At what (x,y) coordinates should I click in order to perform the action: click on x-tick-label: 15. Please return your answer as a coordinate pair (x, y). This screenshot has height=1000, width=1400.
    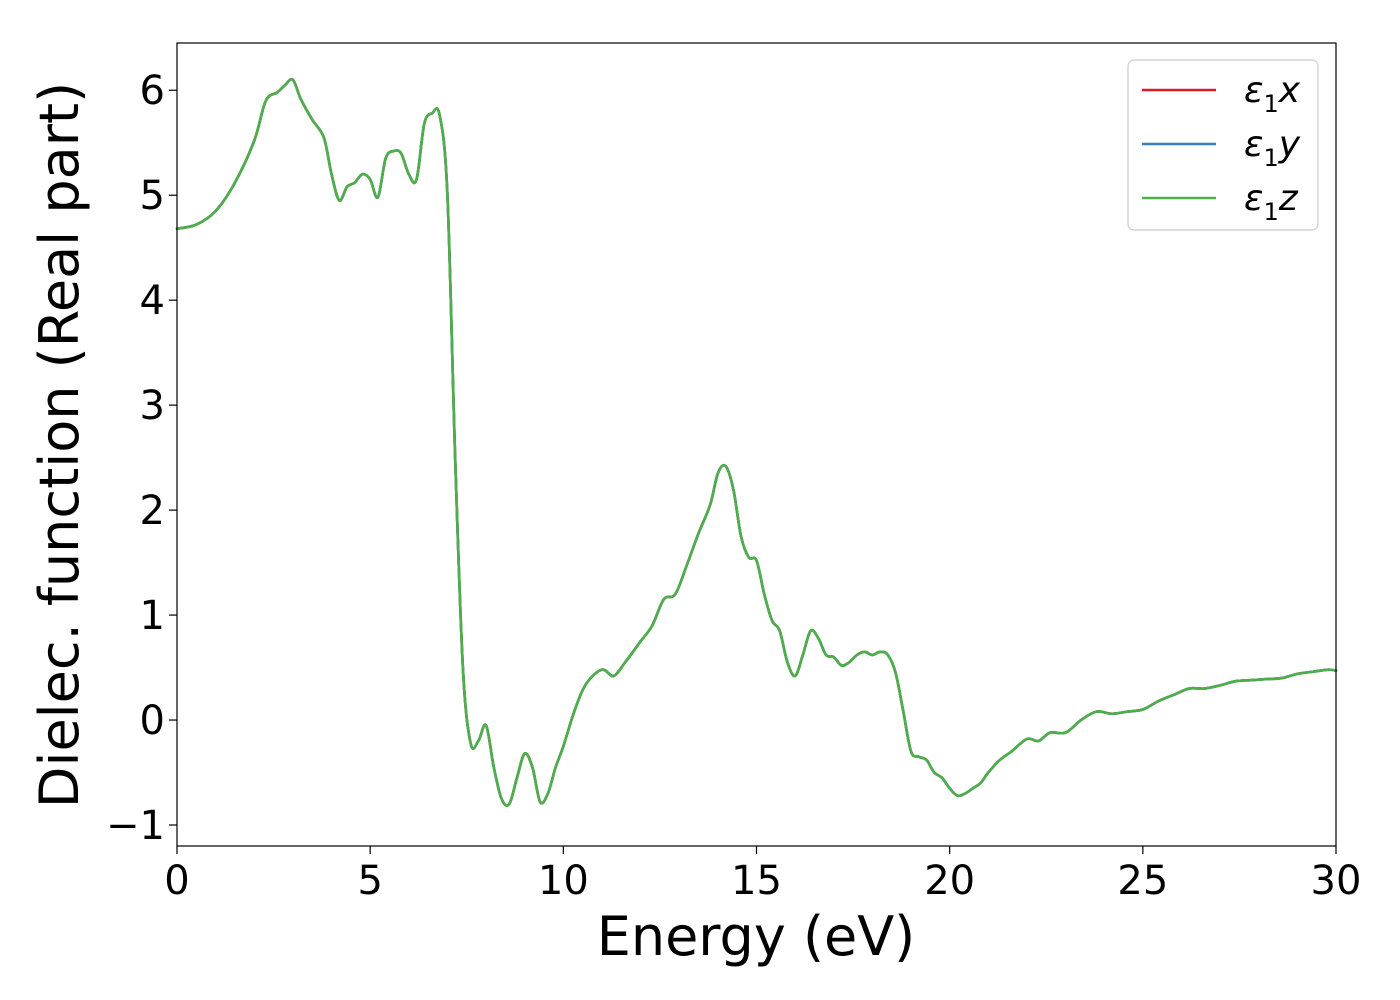
    Looking at the image, I should click on (756, 881).